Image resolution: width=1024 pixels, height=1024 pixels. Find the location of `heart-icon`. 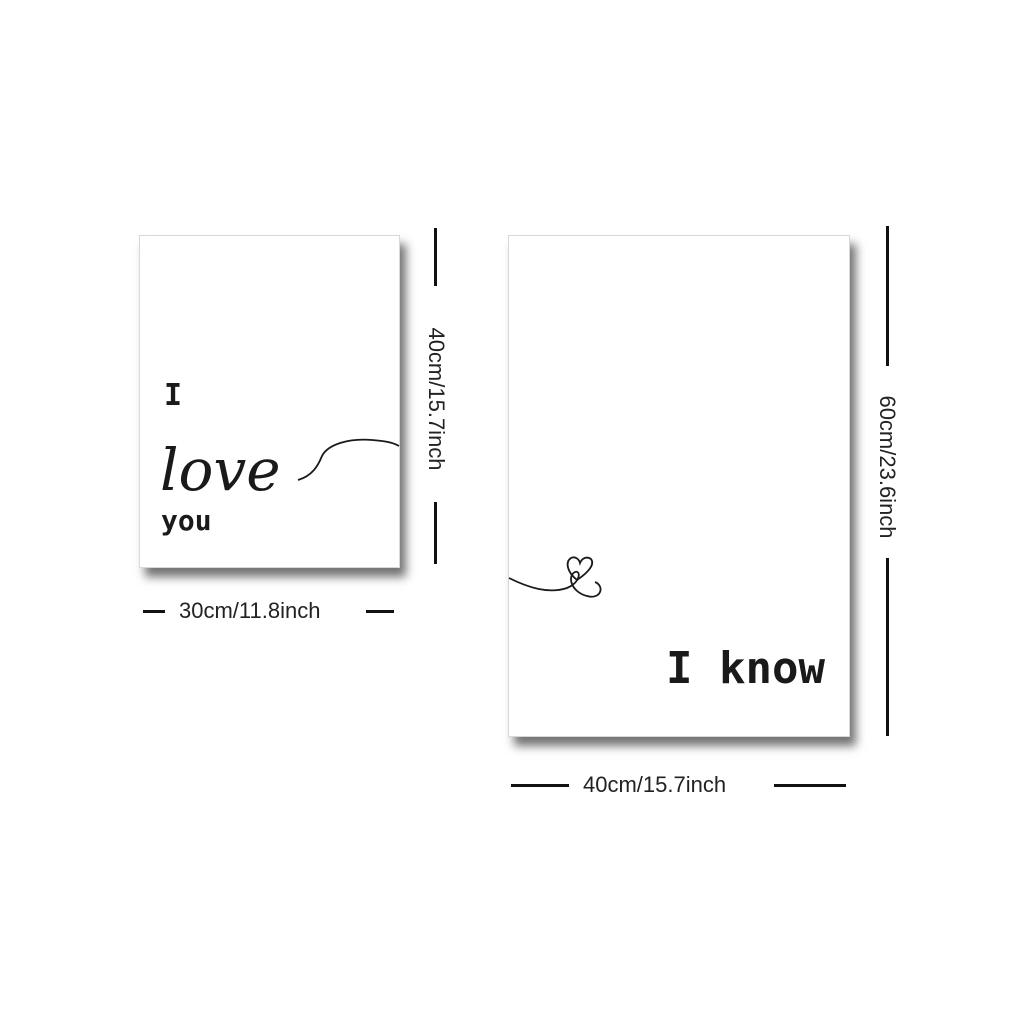

heart-icon is located at coordinates (580, 569).